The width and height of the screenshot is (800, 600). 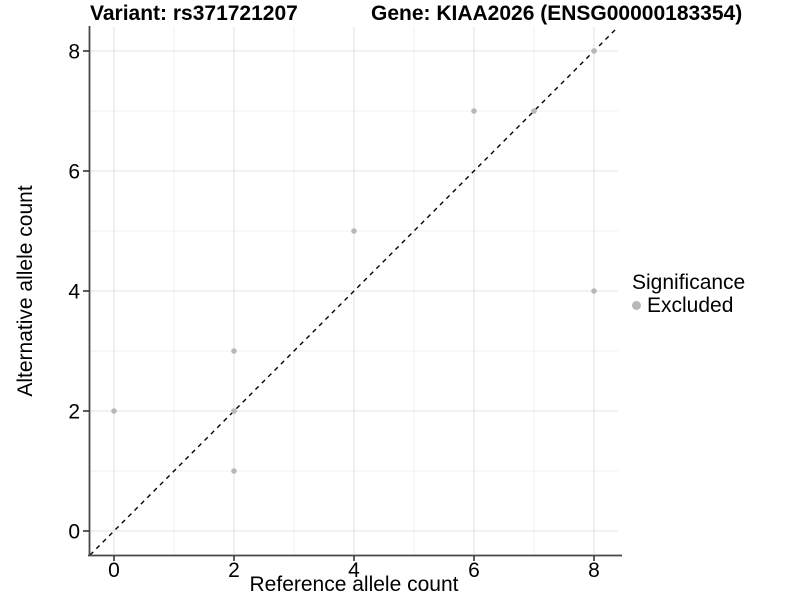 I want to click on x-axis-title: Reference allele count, so click(x=354, y=584).